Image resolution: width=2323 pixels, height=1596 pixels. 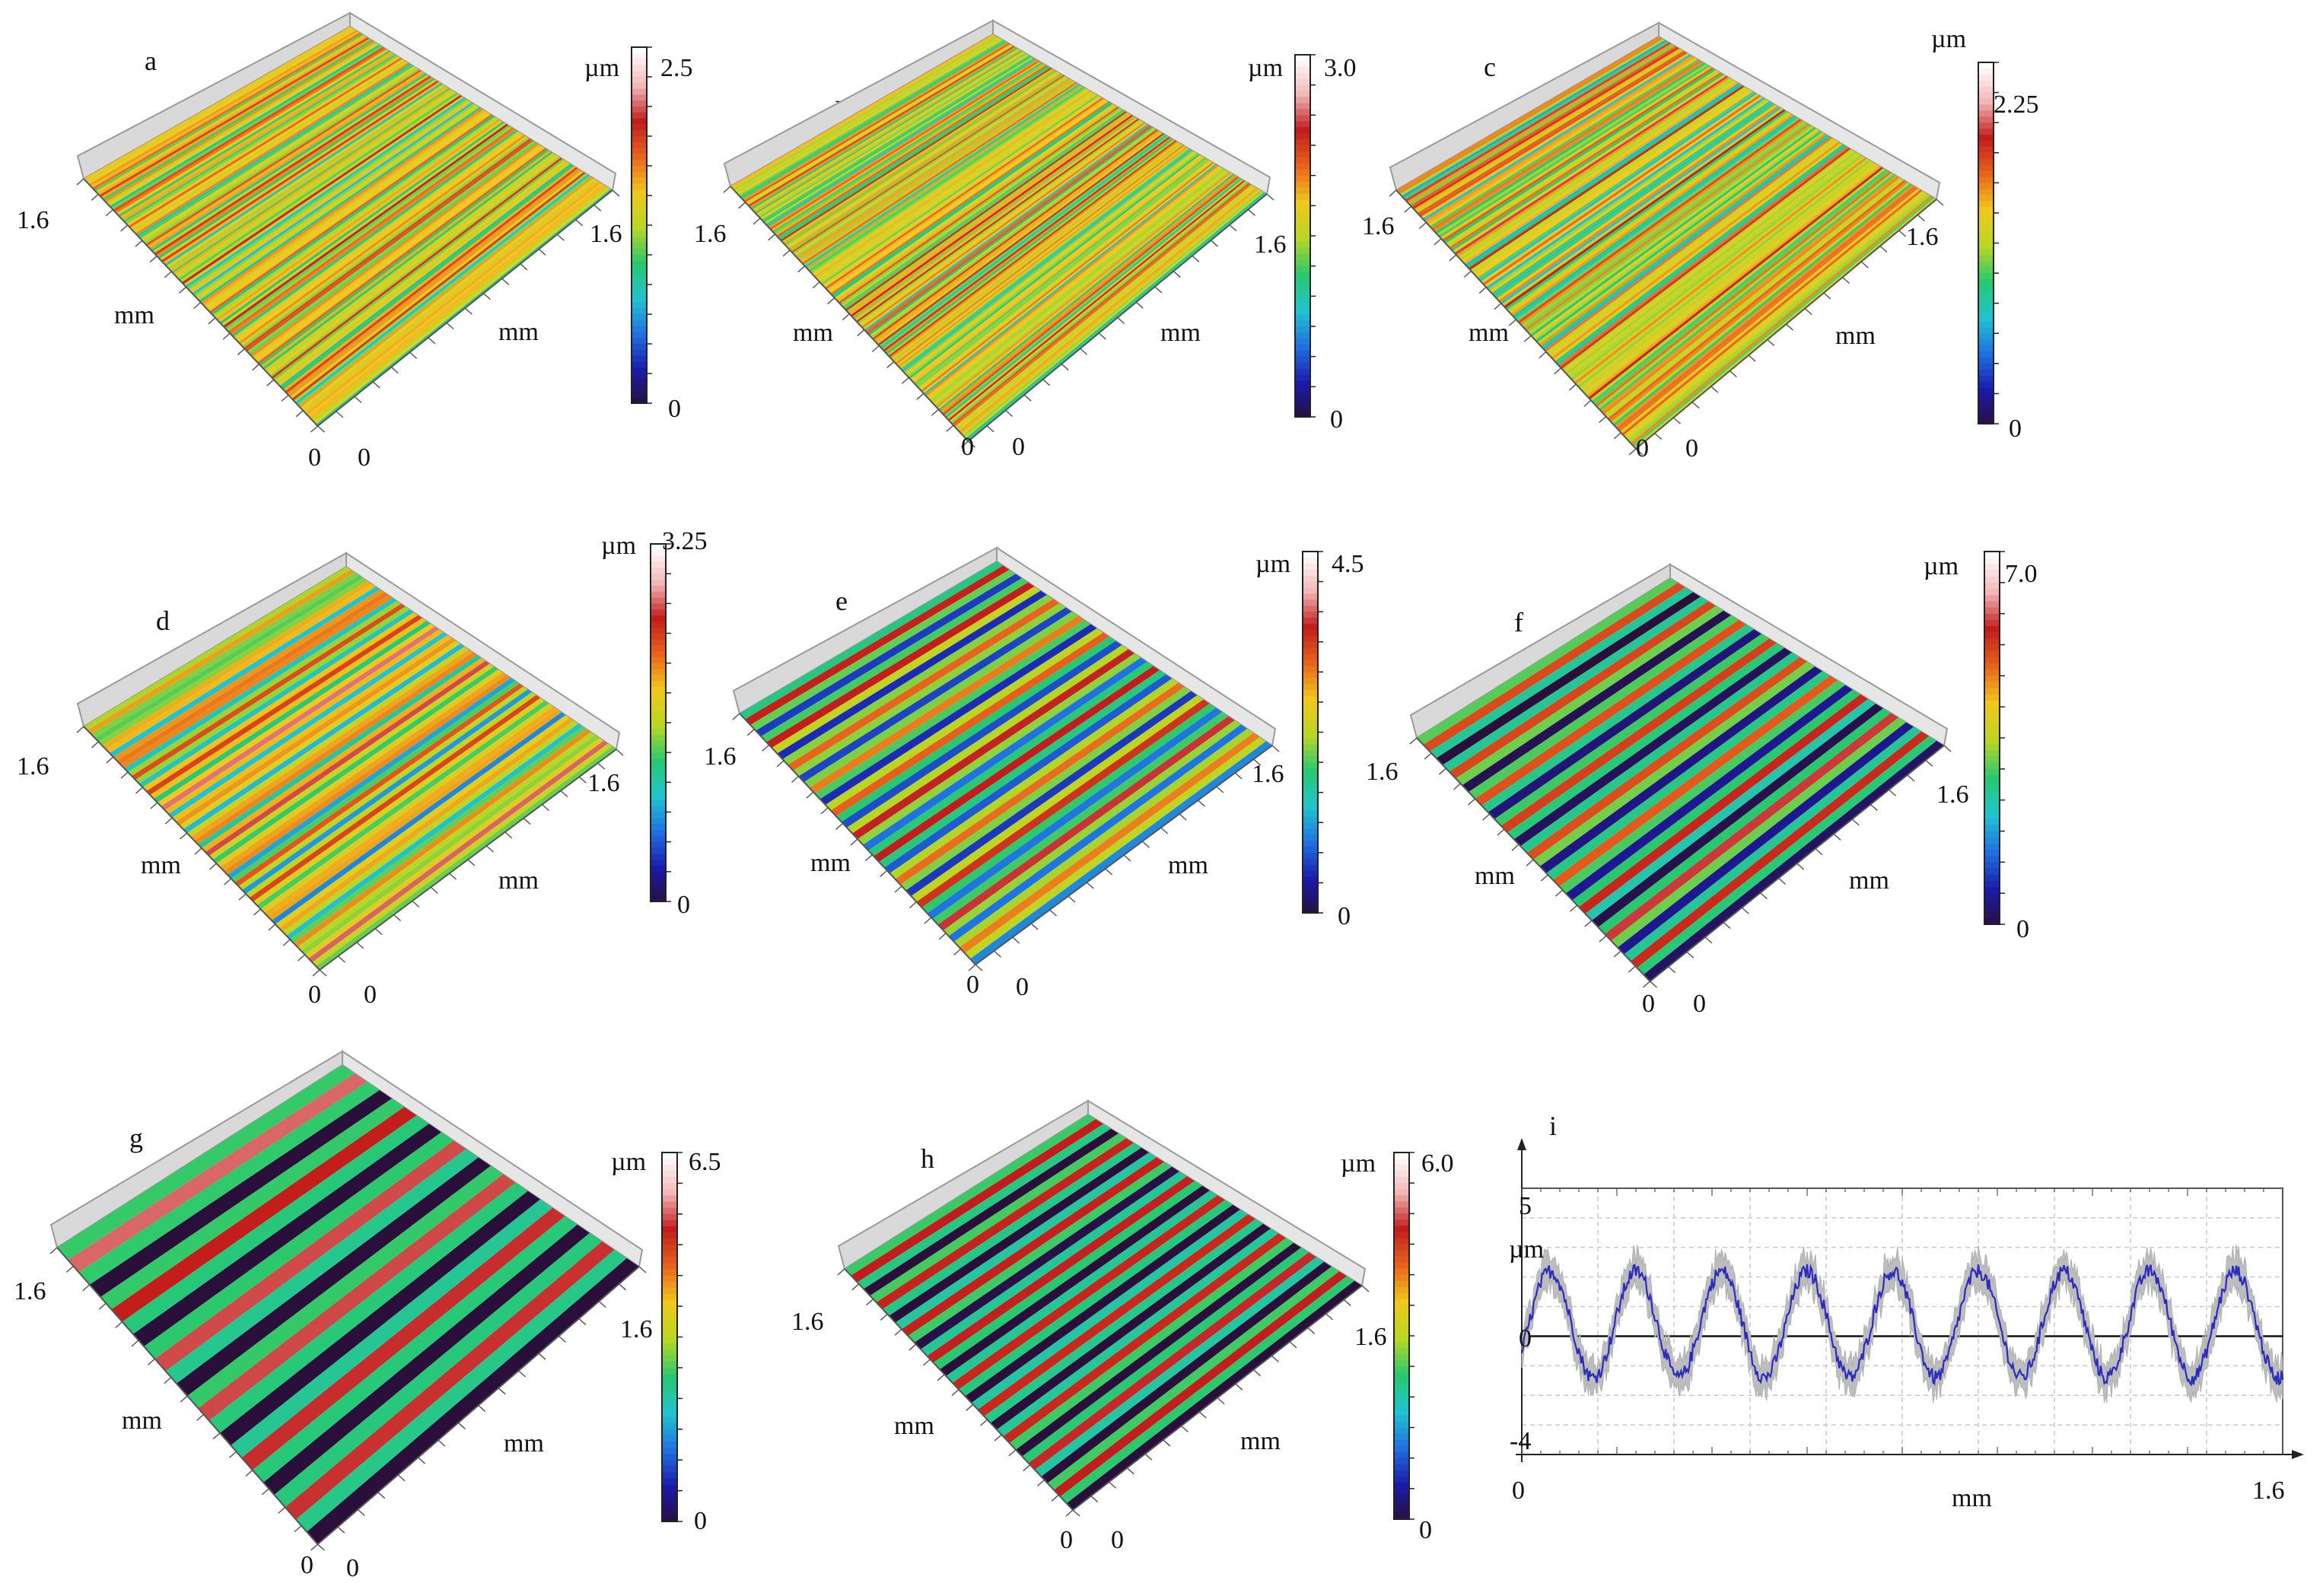 What do you see at coordinates (1158, 1349) in the screenshot?
I see `surface-h-stripe` at bounding box center [1158, 1349].